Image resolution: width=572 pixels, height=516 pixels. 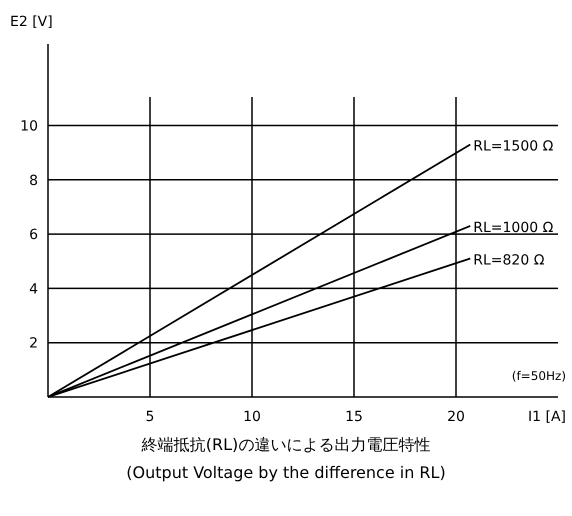 What do you see at coordinates (286, 472) in the screenshot?
I see `text: (Output Voltage by the difference in RL)` at bounding box center [286, 472].